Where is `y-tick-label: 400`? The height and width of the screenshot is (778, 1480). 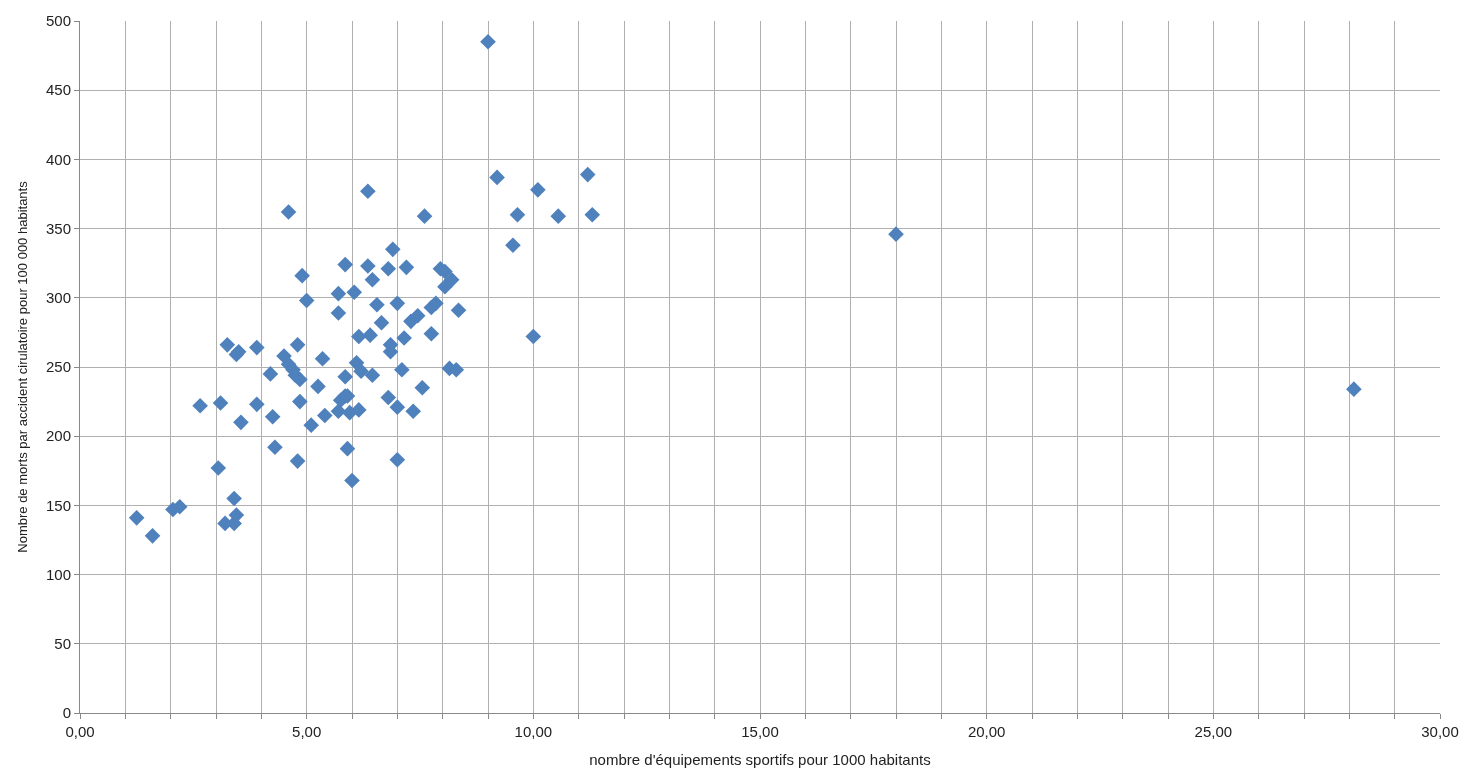 y-tick-label: 400 is located at coordinates (58, 159).